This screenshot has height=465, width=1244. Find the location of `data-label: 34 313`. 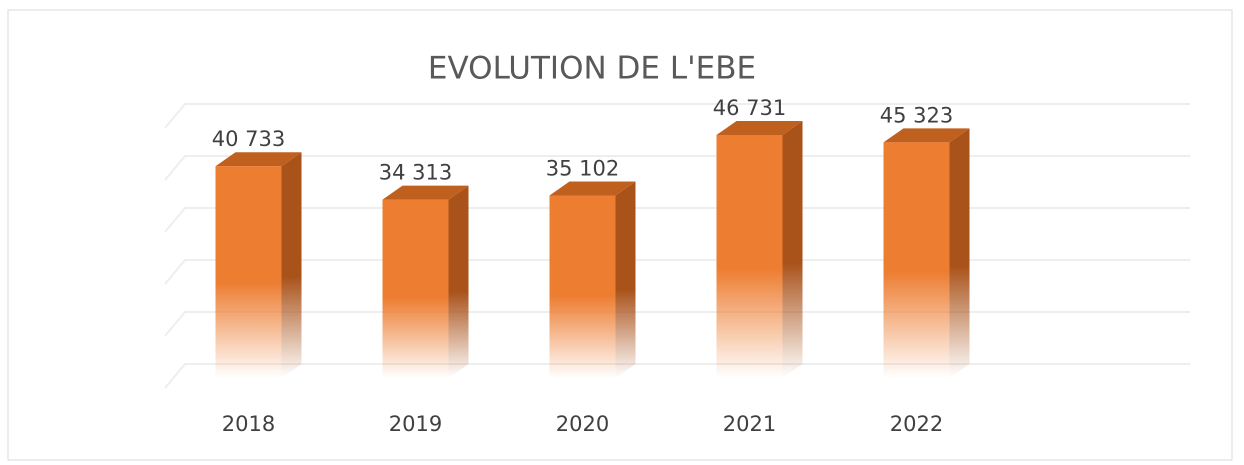

data-label: 34 313 is located at coordinates (415, 173).